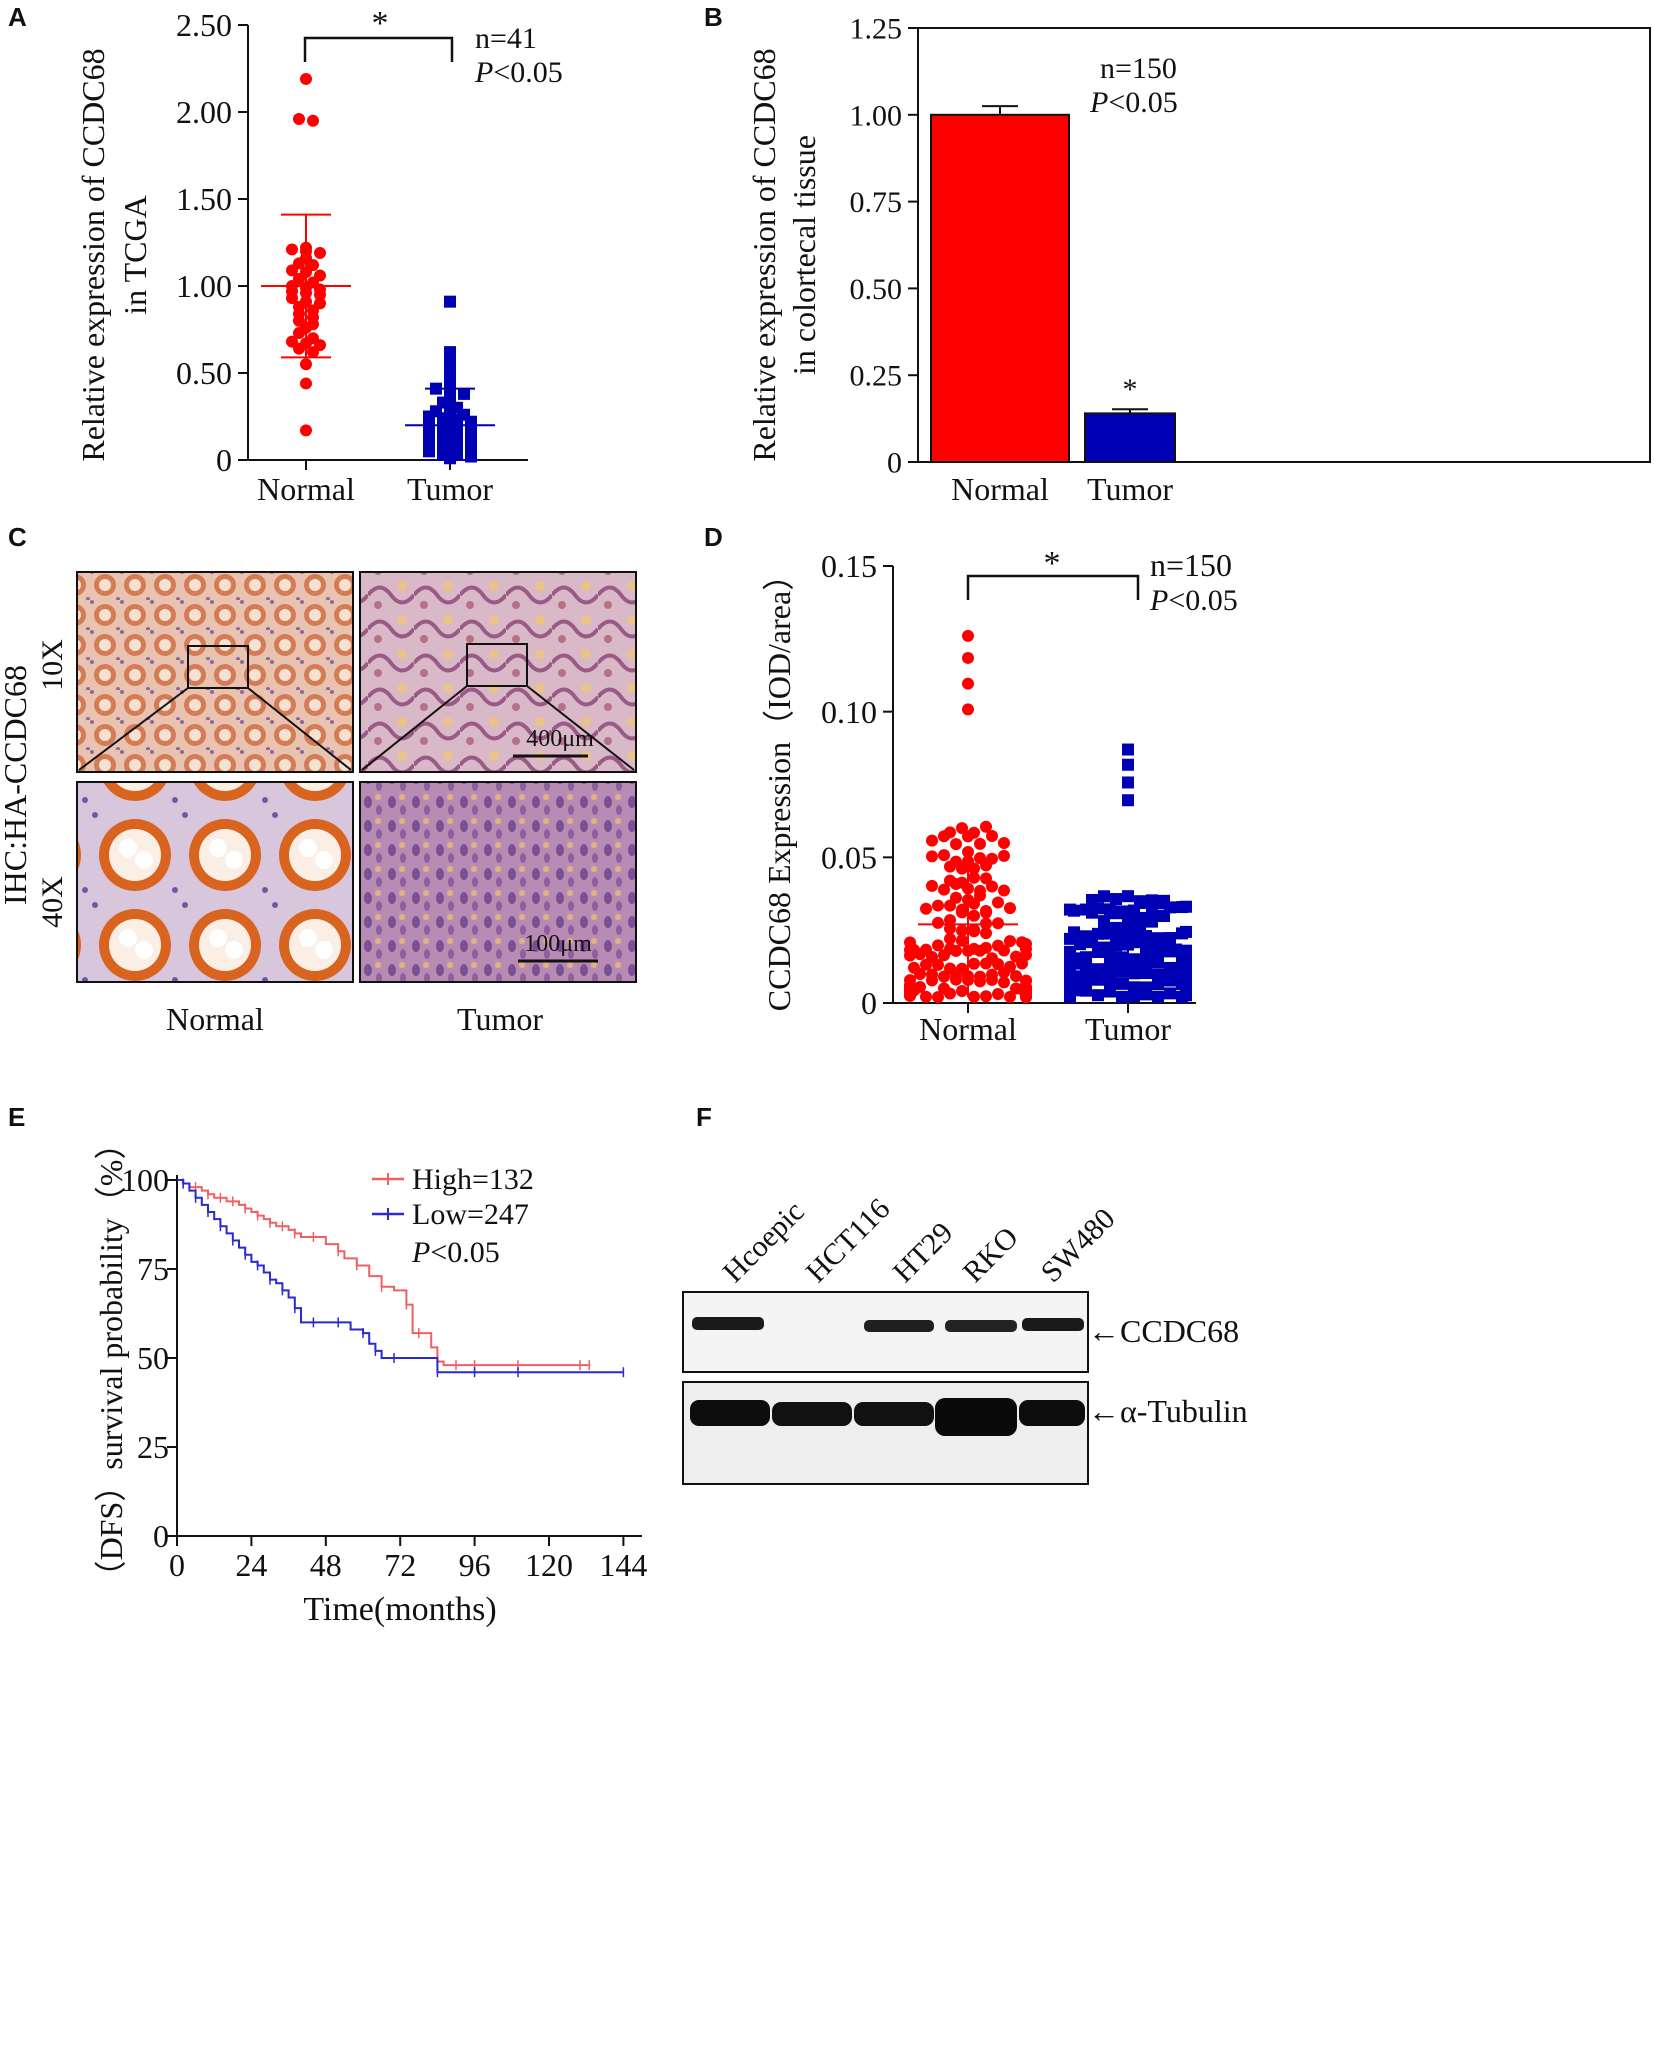  Describe the element at coordinates (779, 785) in the screenshot. I see `panel-d-y-label: CCDC68 Expression（IOD/area）` at that location.